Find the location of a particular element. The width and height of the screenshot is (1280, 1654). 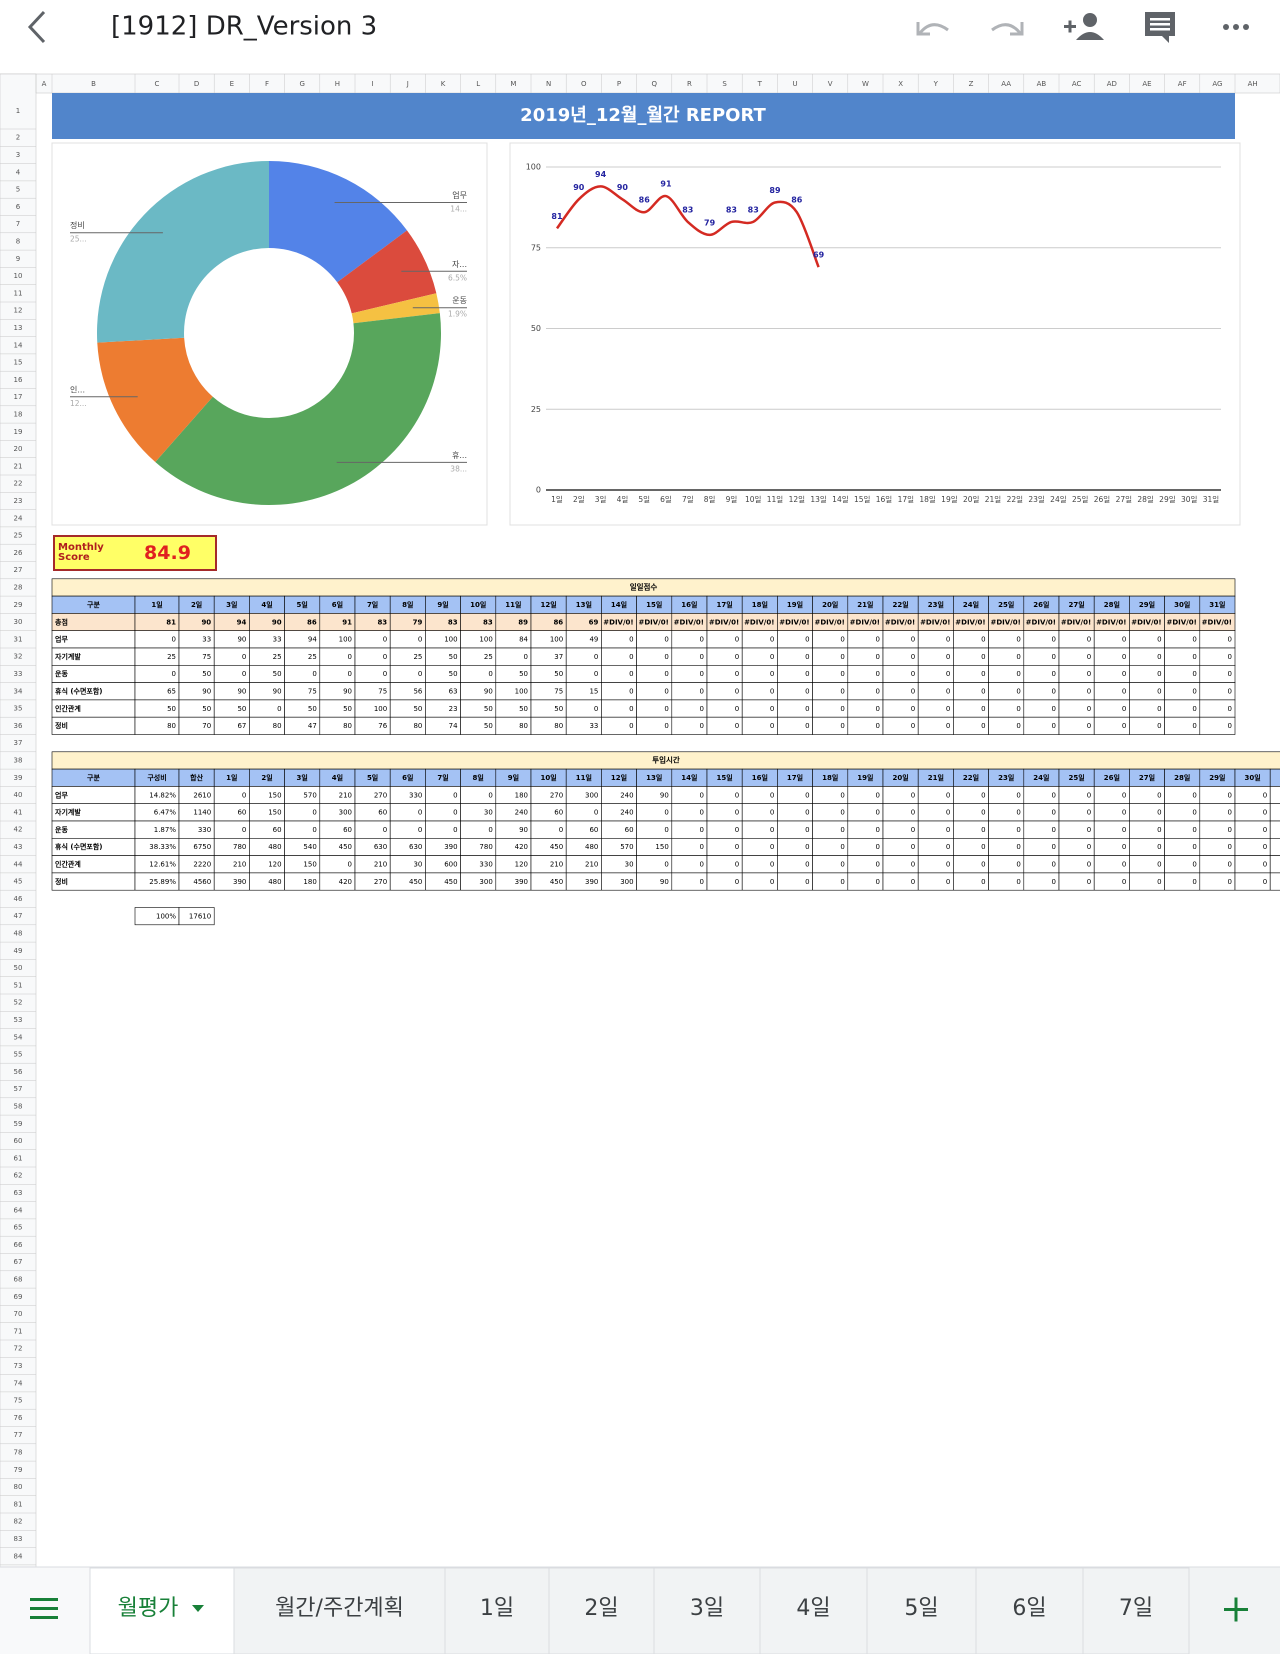

column-header-bar is located at coordinates (640, 83).